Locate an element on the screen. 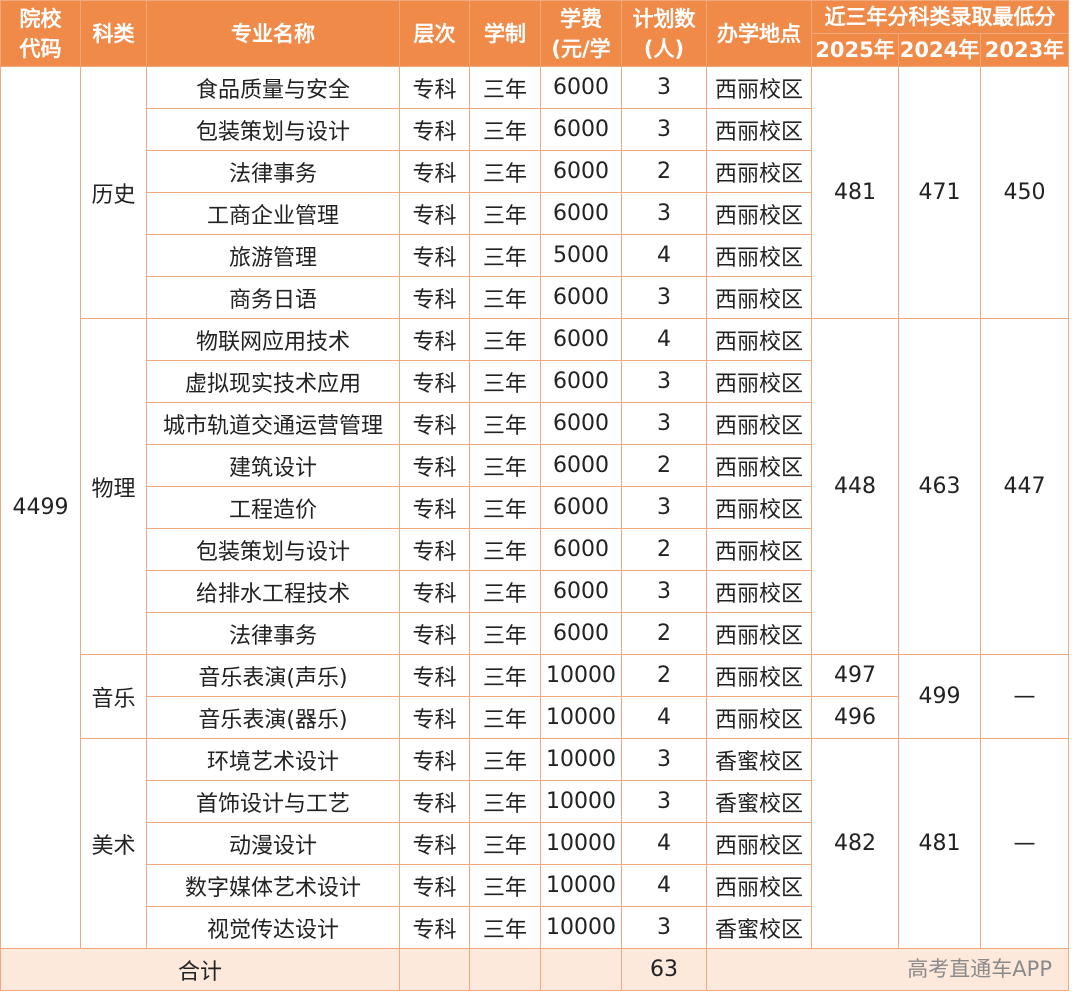 The image size is (1080, 1005). header-cell: 专业名称 is located at coordinates (273, 33).